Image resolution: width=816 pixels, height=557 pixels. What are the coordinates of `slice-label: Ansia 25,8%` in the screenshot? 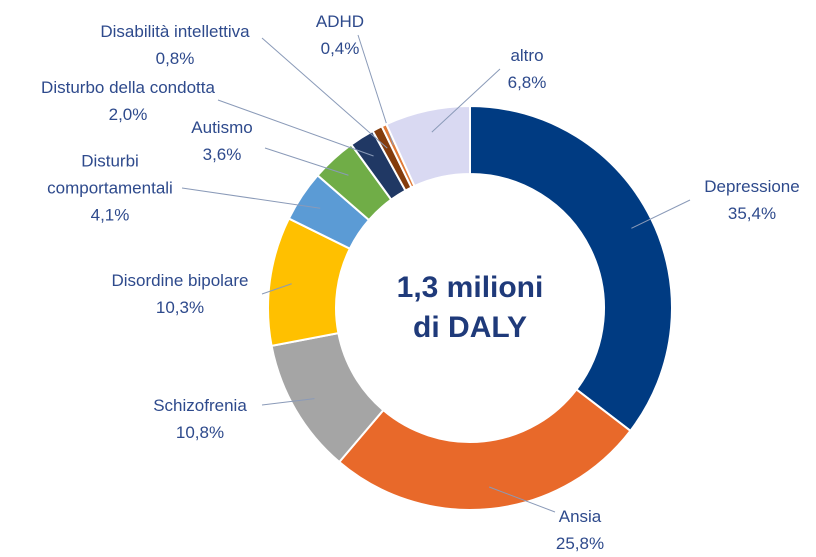 It's located at (580, 530).